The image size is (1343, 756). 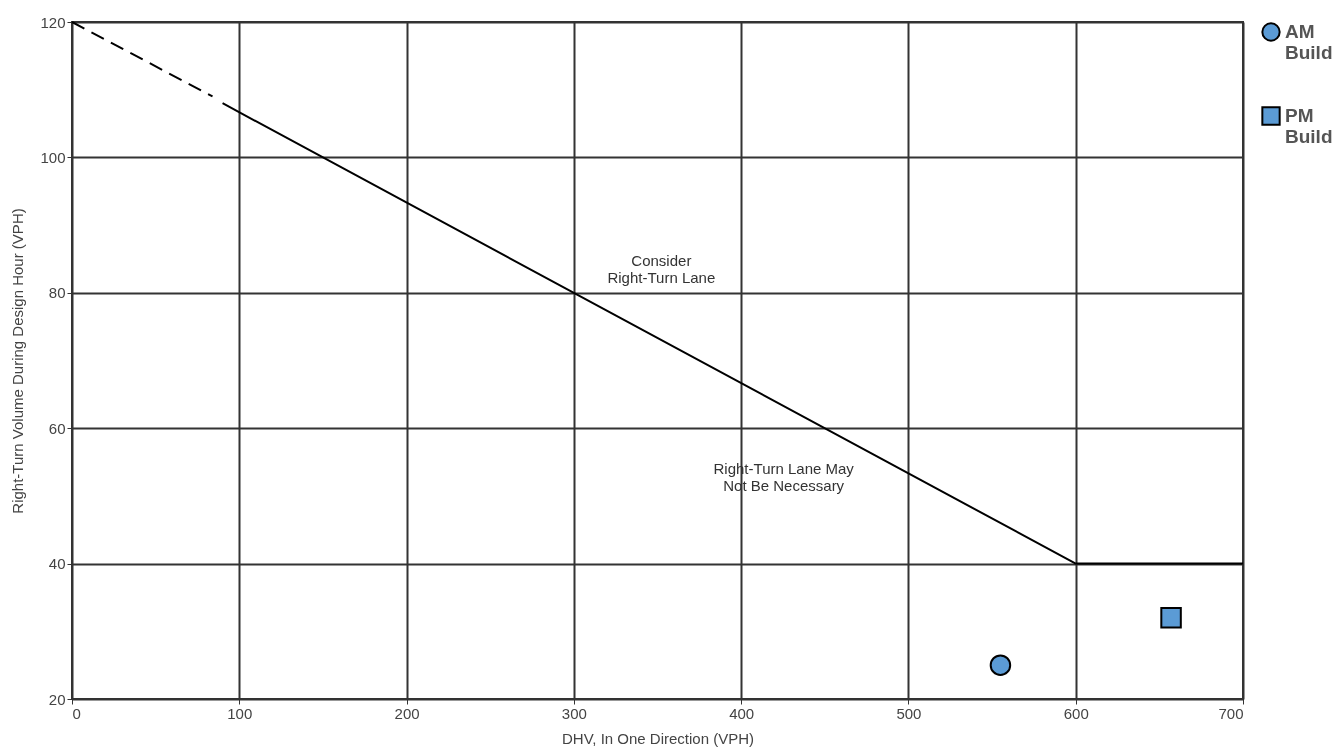 What do you see at coordinates (57, 699) in the screenshot?
I see `y-tick-label: 20` at bounding box center [57, 699].